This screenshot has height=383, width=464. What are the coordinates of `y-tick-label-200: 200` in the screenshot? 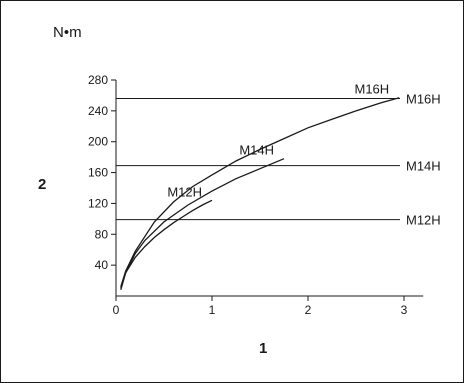 It's located at (98, 142).